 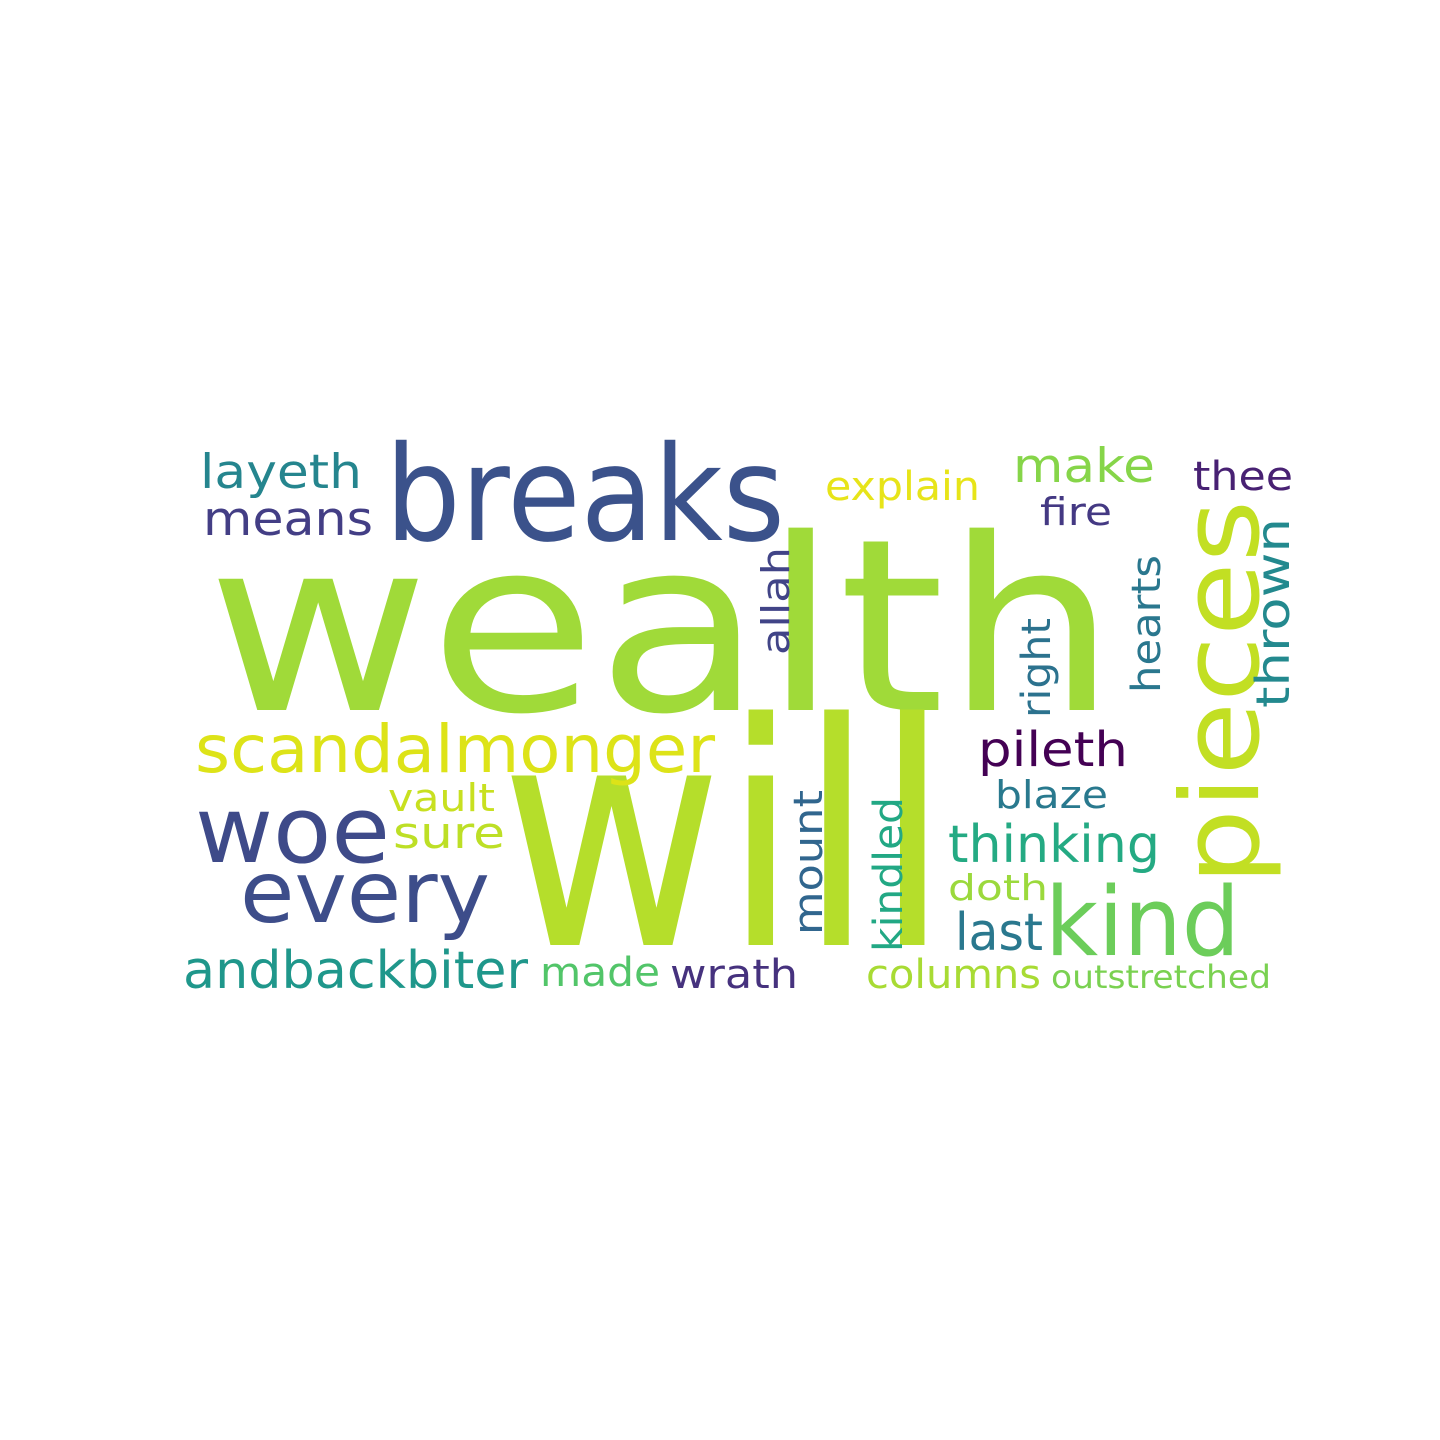 I want to click on word-make: make, so click(x=1084, y=466).